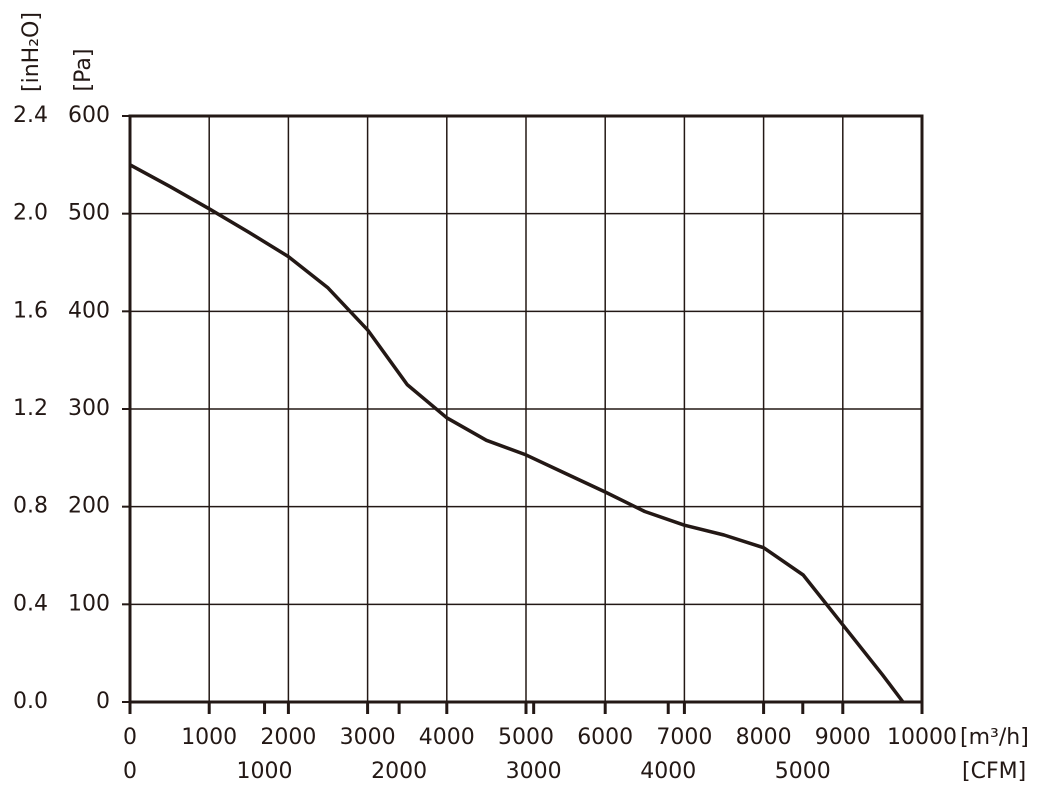 This screenshot has width=1050, height=805. Describe the element at coordinates (843, 737) in the screenshot. I see `x-tick-label: 9000` at that location.